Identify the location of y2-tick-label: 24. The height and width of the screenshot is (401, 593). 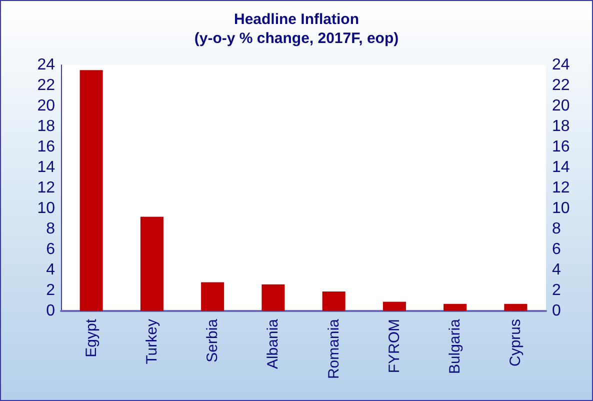
(561, 65).